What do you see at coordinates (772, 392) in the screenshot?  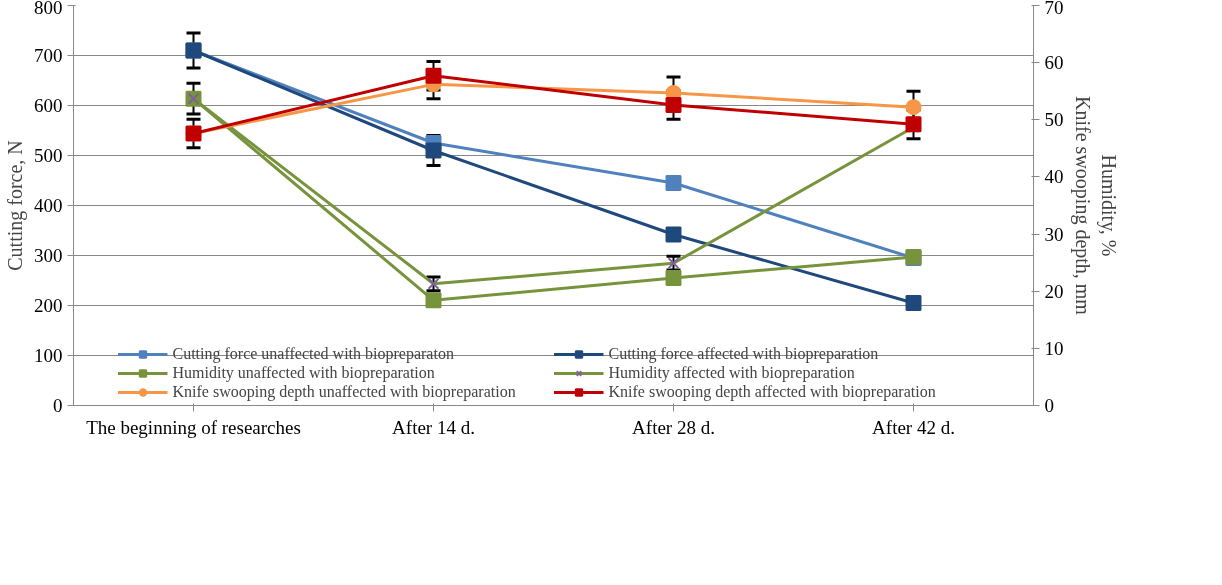 I see `legend-label: Knife swooping depth affected with biopreparation` at bounding box center [772, 392].